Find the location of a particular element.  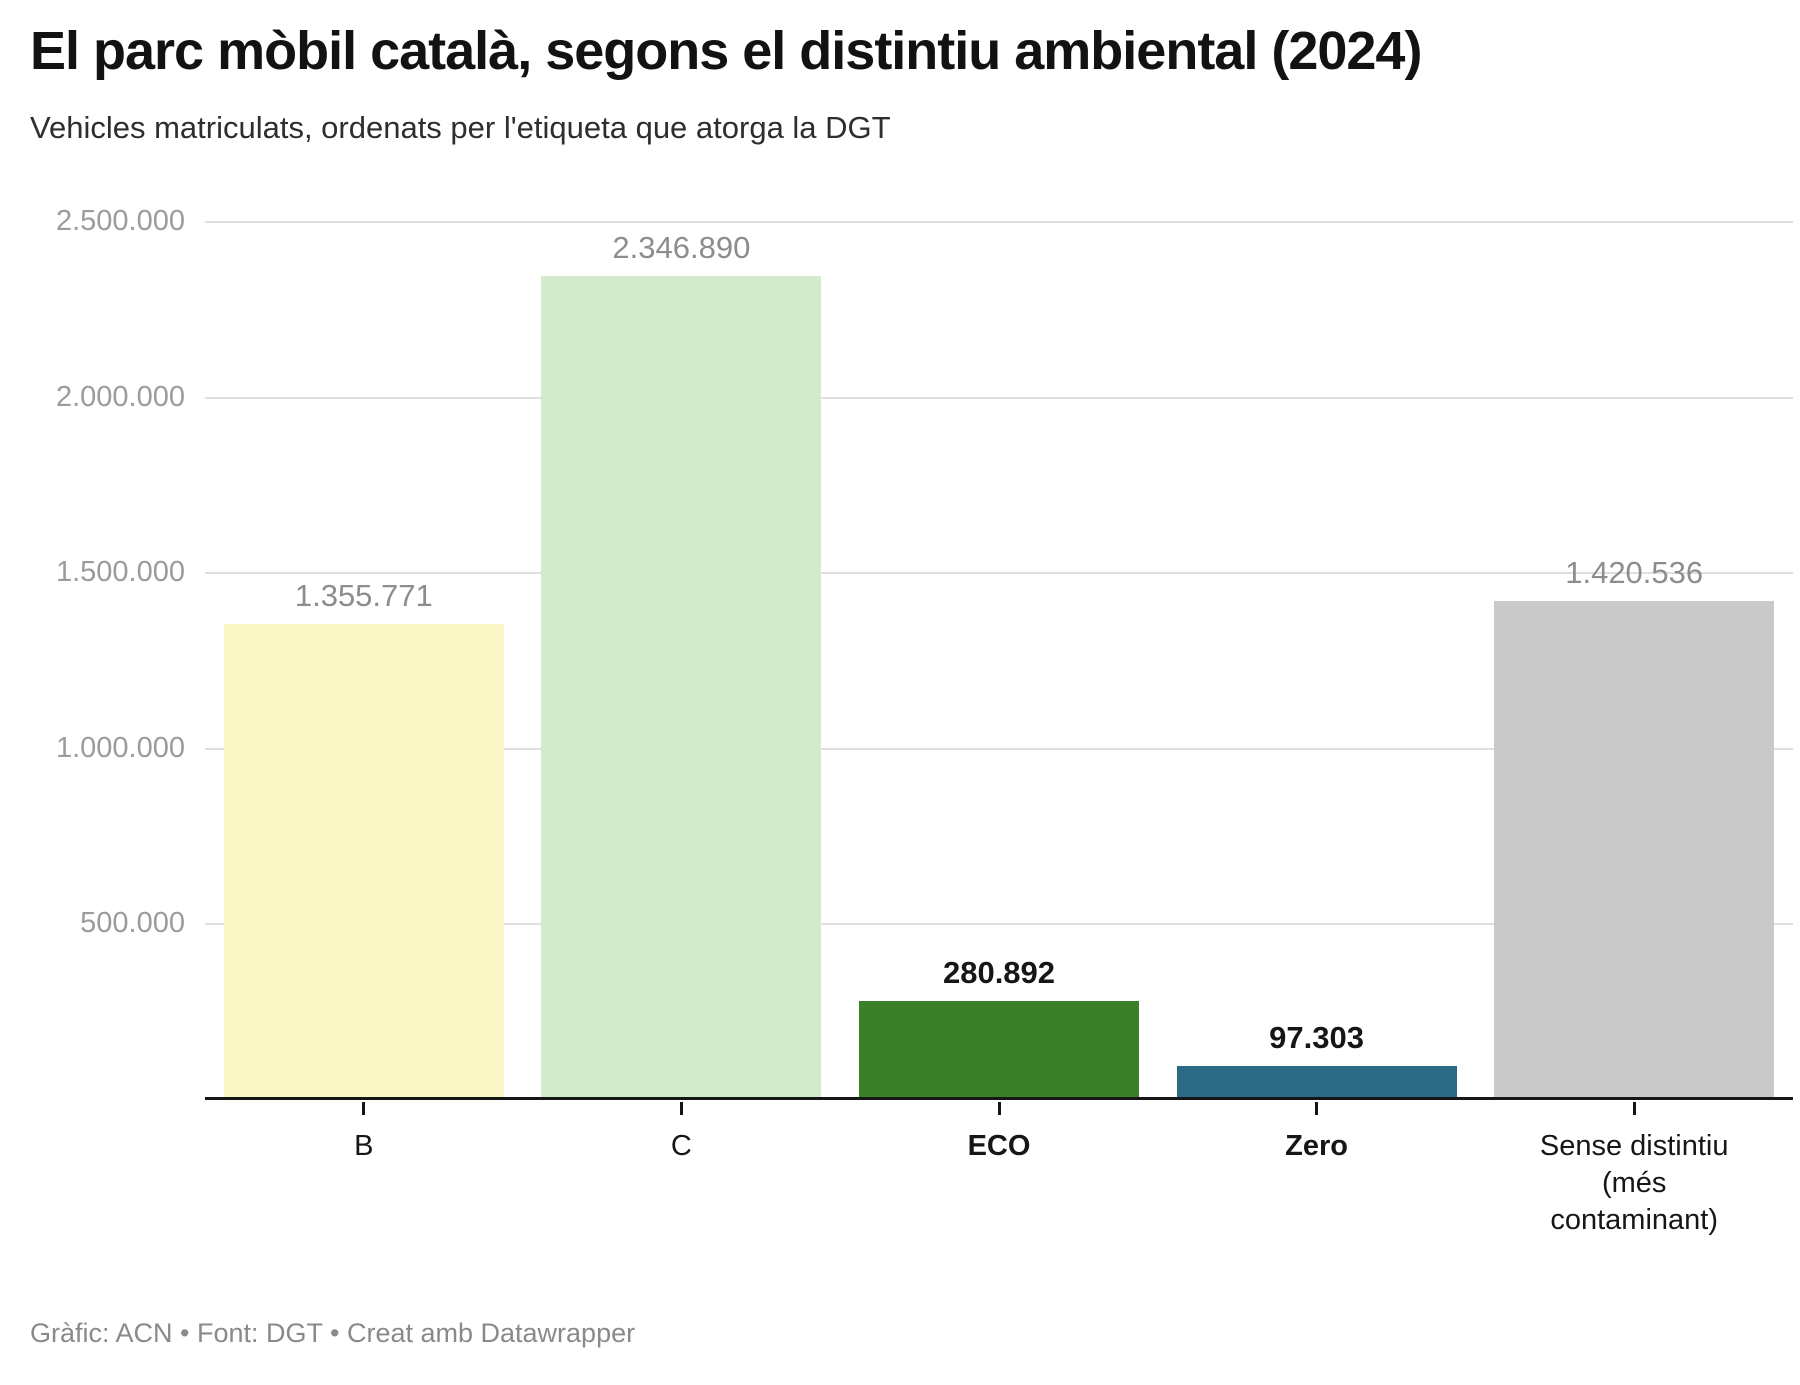

x-axis-tick-label: Sense distintiu (més contaminant) is located at coordinates (1634, 1183).